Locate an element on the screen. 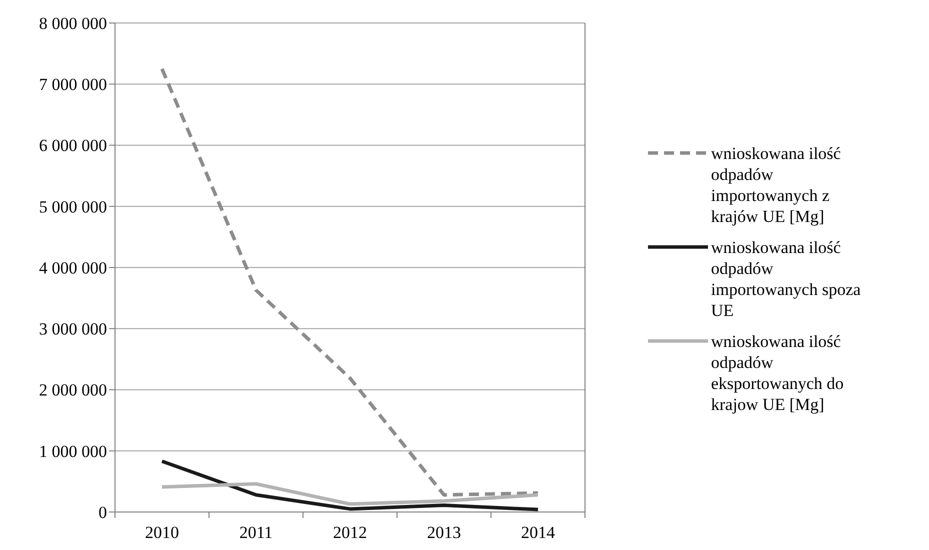  x-tick-label: 2010 is located at coordinates (162, 532).